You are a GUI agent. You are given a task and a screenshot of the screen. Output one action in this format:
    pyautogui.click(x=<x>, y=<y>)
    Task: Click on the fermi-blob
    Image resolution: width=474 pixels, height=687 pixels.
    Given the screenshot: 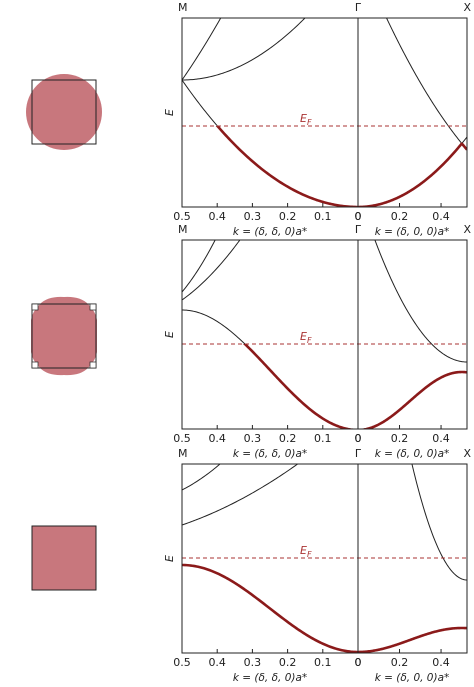 What is the action you would take?
    pyautogui.click(x=64, y=336)
    